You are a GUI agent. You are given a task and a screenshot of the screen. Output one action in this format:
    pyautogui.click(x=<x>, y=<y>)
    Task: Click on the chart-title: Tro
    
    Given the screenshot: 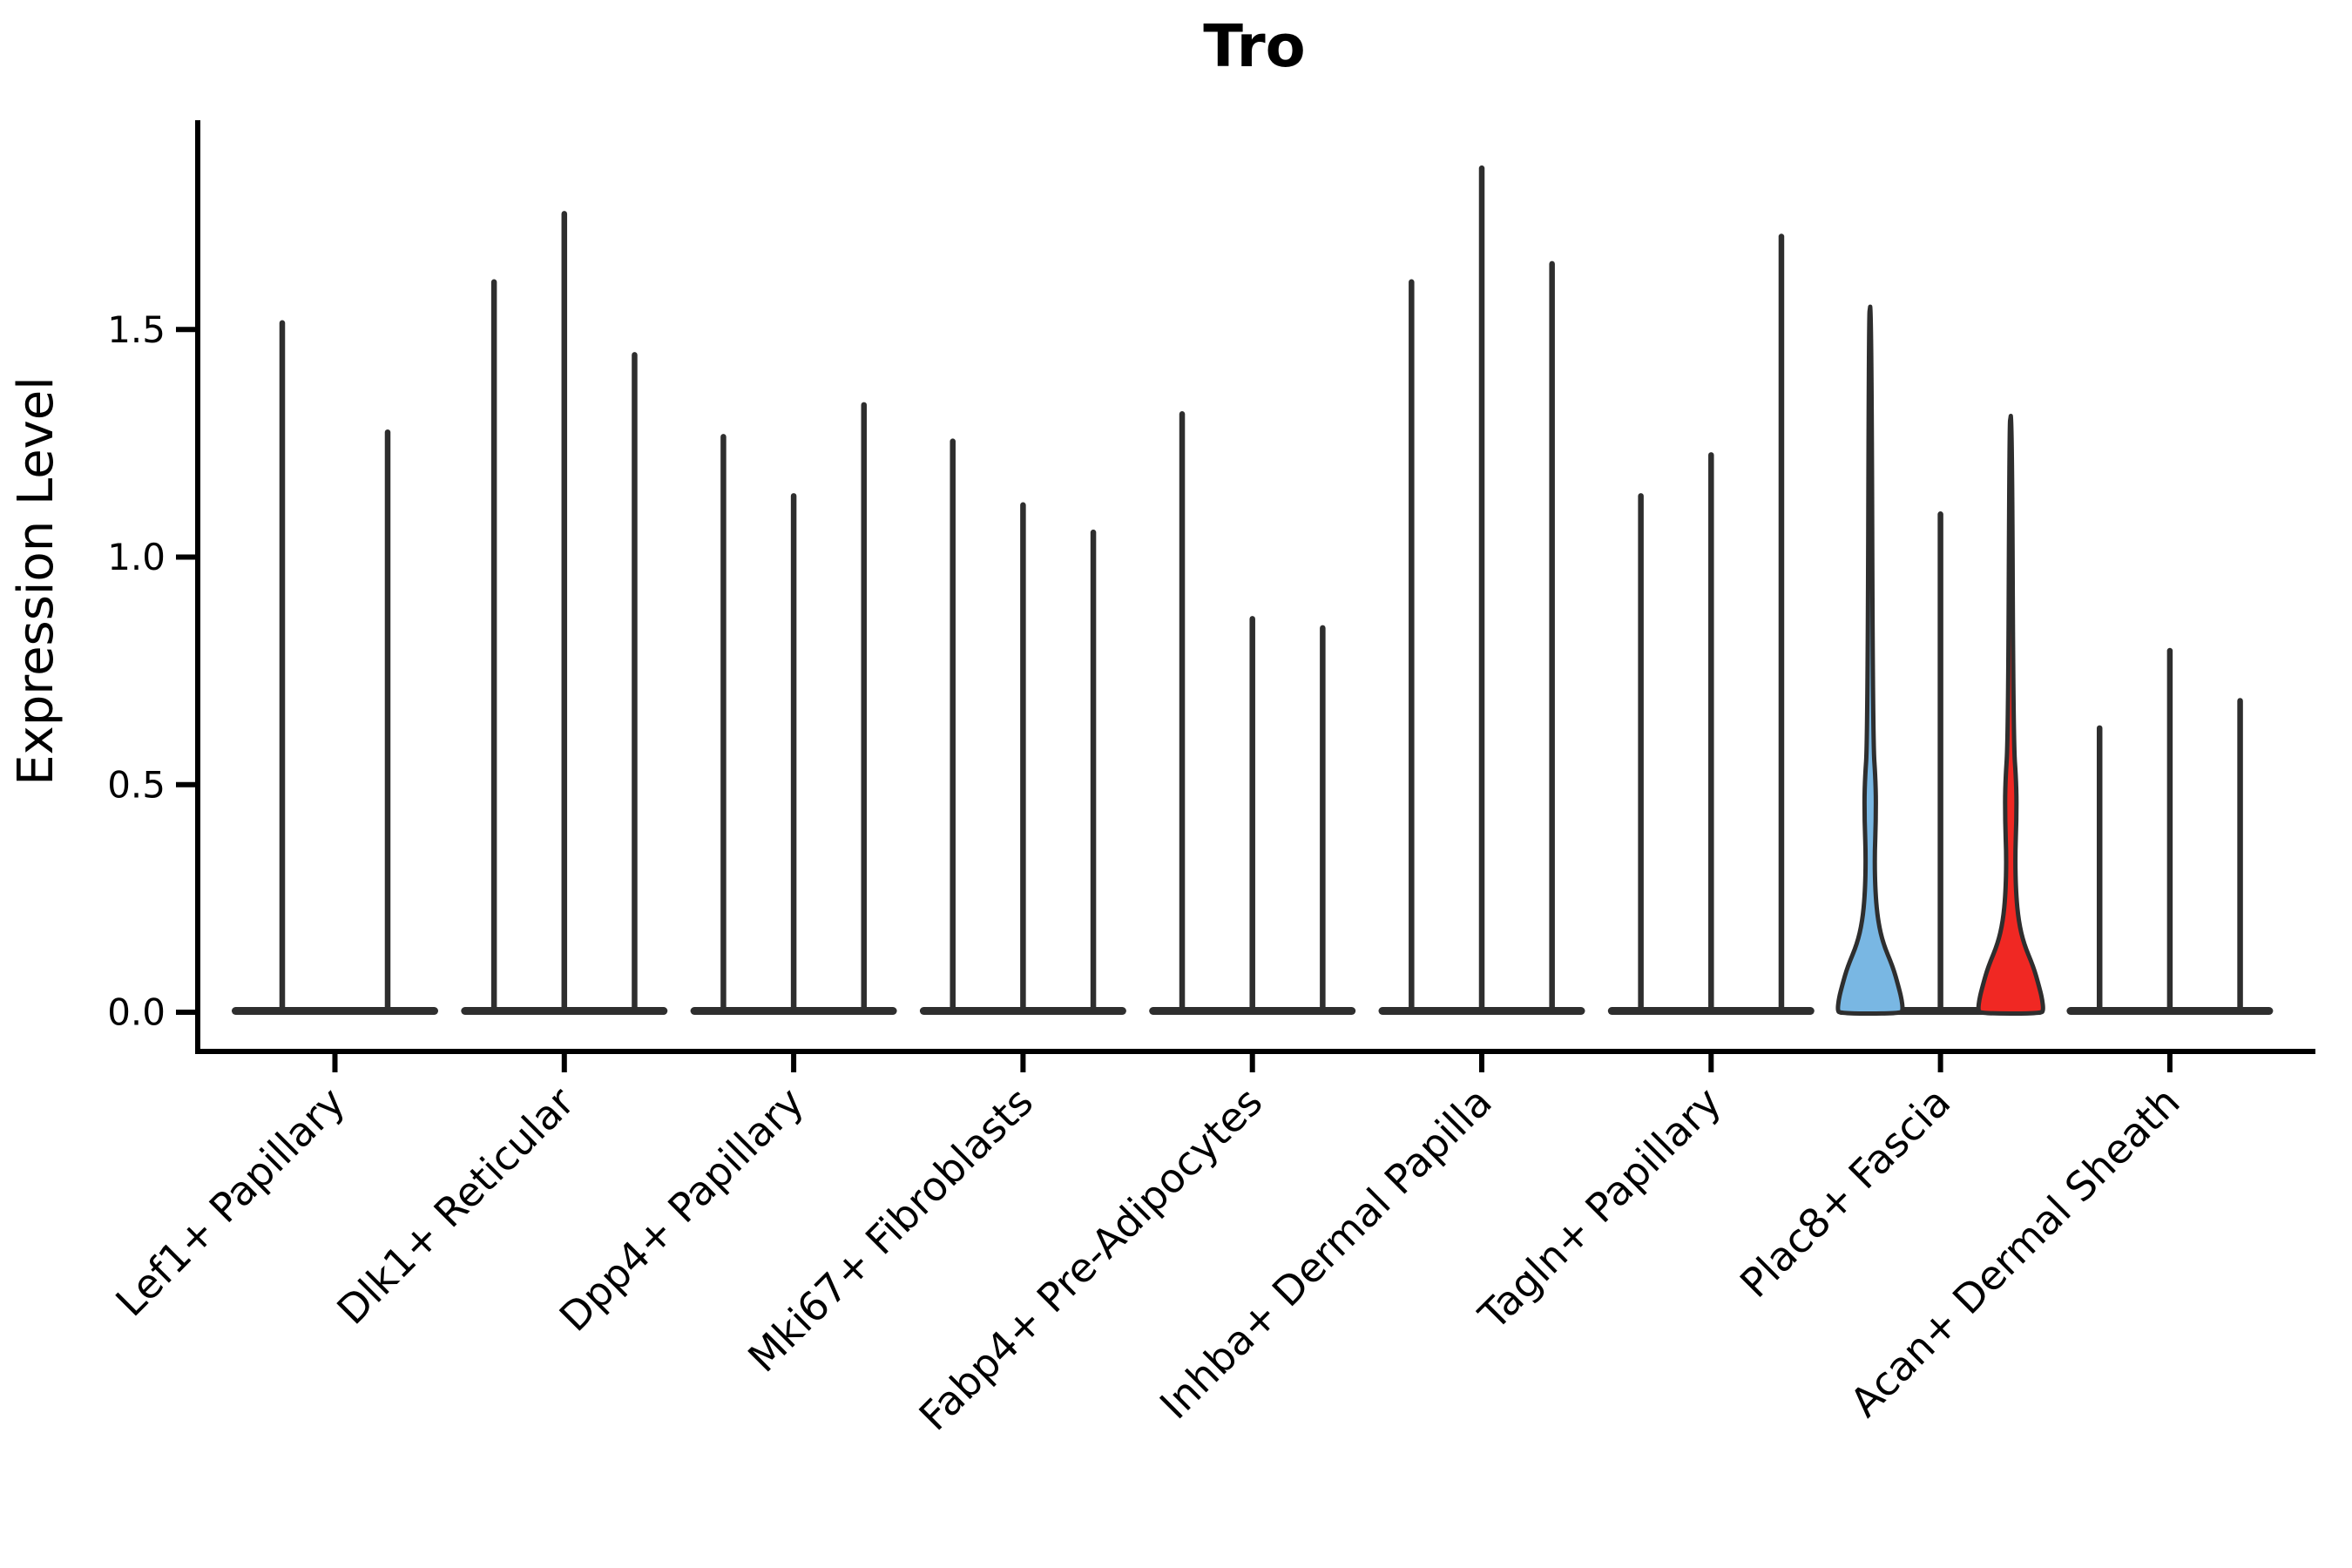 What is the action you would take?
    pyautogui.click(x=1254, y=46)
    